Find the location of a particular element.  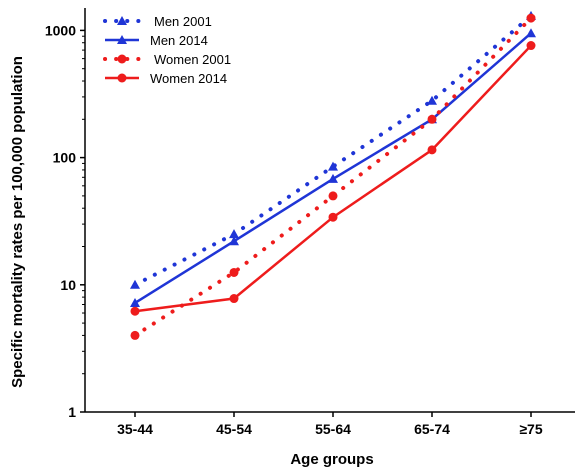

y-tick-label: 100 is located at coordinates (65, 158).